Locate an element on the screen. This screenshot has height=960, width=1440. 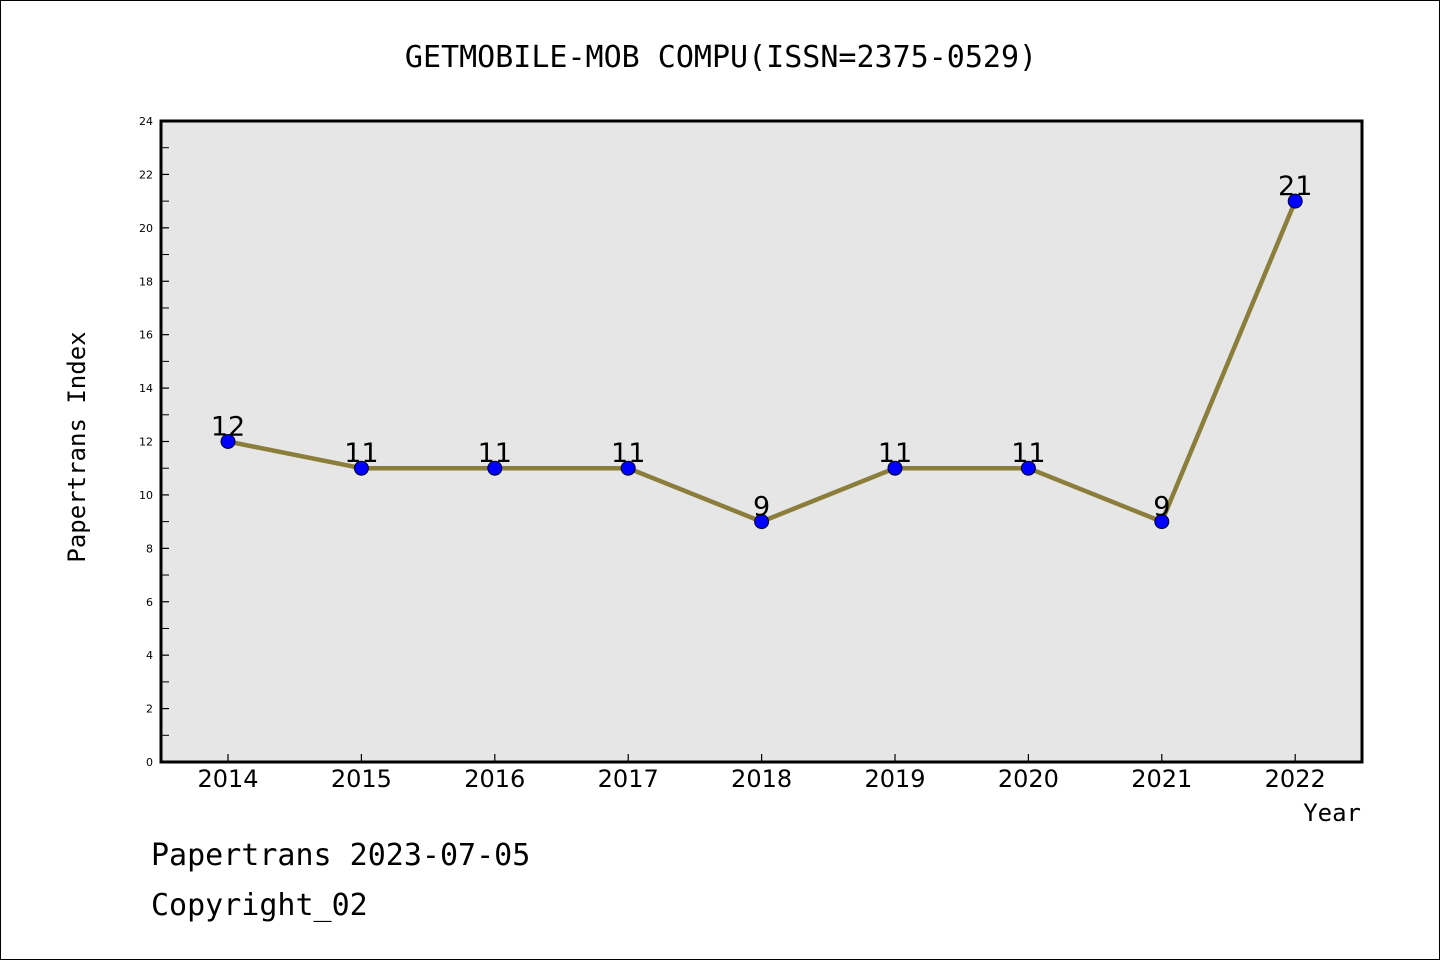
y-tick-label: 14 is located at coordinates (146, 388).